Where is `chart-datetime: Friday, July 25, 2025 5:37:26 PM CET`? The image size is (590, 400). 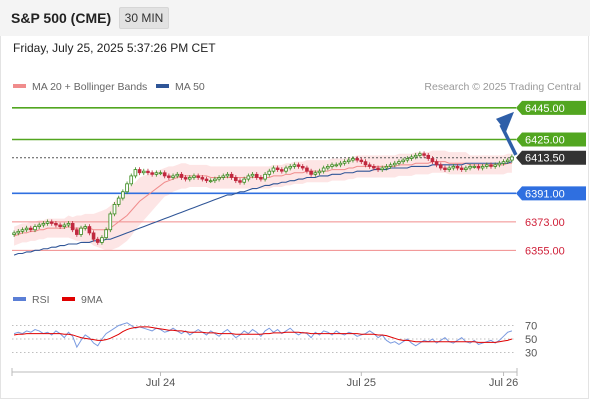 chart-datetime: Friday, July 25, 2025 5:37:26 PM CET is located at coordinates (114, 48).